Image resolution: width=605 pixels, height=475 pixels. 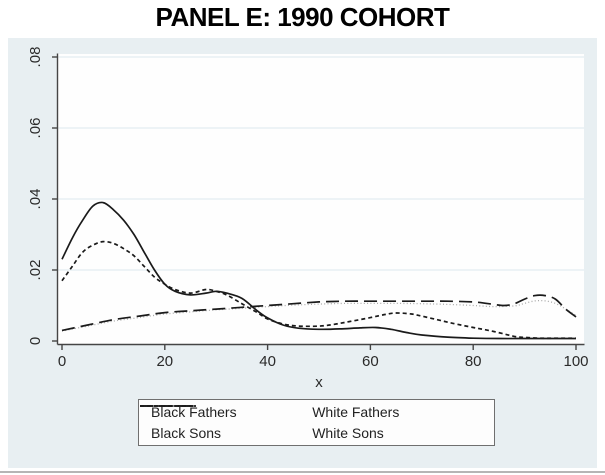 What do you see at coordinates (62, 361) in the screenshot?
I see `x-tick-label: 0` at bounding box center [62, 361].